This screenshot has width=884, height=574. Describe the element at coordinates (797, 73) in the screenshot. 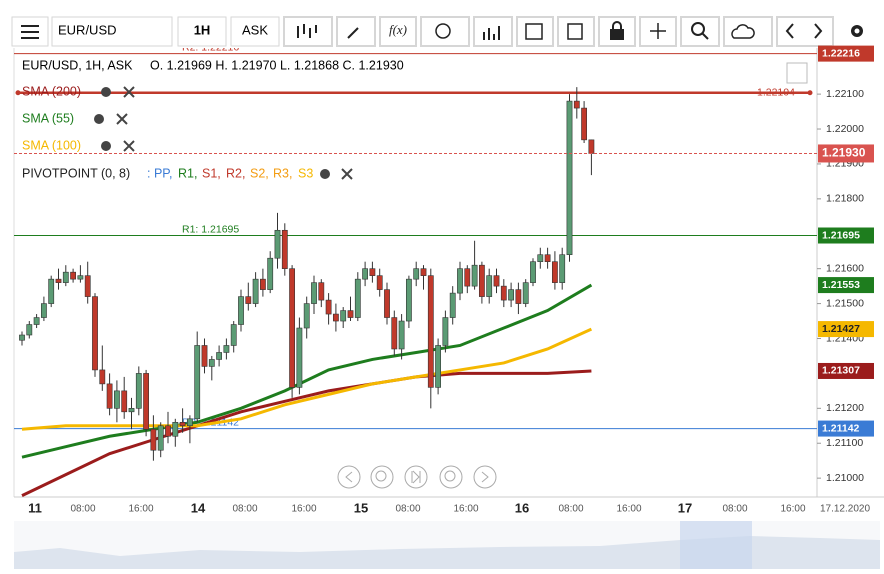

I see `expand-button` at that location.